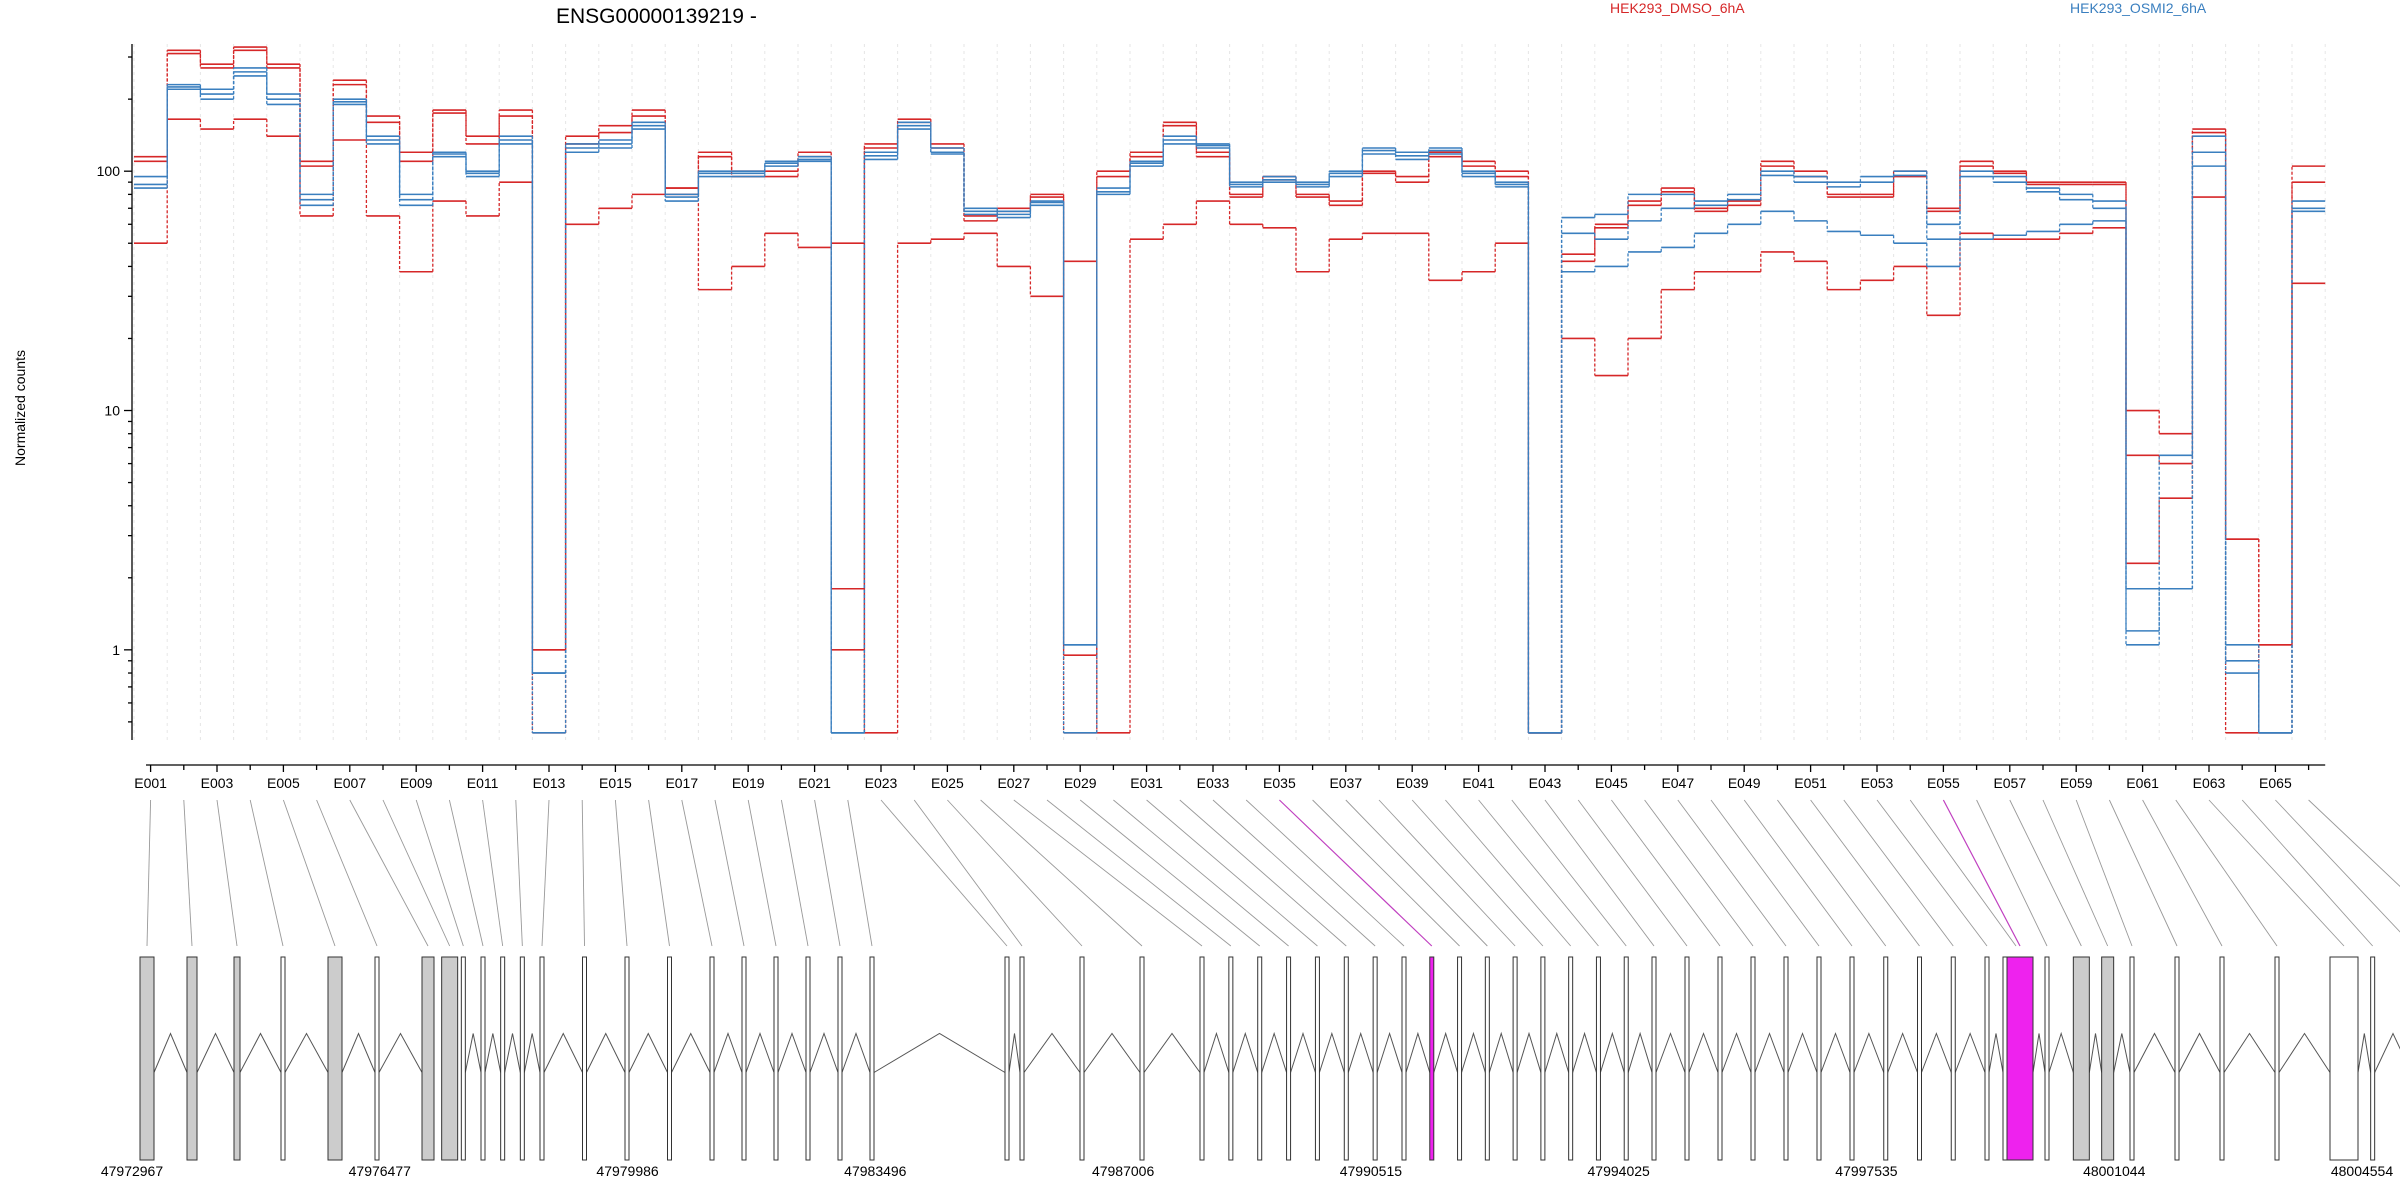  I want to click on x-tick-label: E035, so click(1279, 783).